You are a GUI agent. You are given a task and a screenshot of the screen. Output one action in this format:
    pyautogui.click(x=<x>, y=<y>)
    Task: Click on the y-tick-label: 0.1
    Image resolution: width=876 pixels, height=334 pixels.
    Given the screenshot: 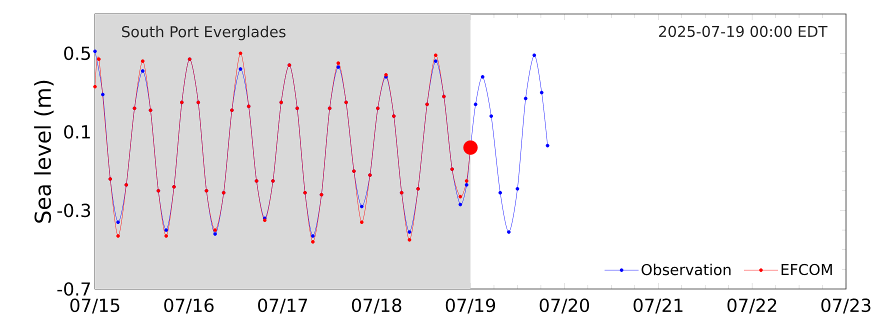 What is the action you would take?
    pyautogui.click(x=77, y=132)
    